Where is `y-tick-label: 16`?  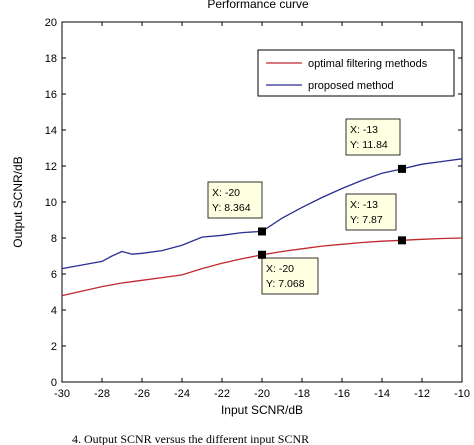 y-tick-label: 16 is located at coordinates (51, 95).